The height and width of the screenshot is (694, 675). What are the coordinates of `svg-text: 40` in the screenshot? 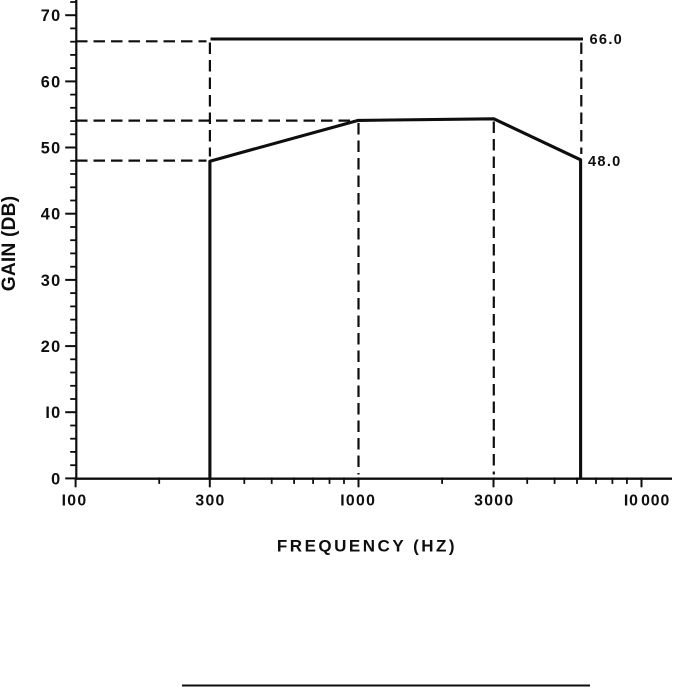 It's located at (51, 215).